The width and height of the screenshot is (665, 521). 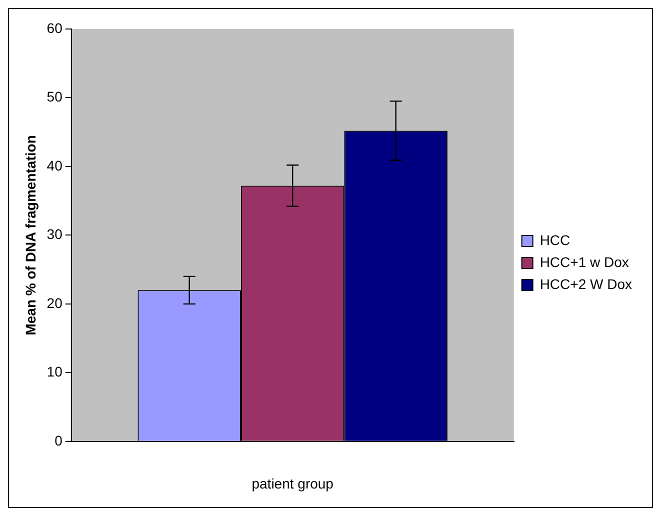 What do you see at coordinates (30, 235) in the screenshot?
I see `y-axis-title: Mean % of DNA fragmentation` at bounding box center [30, 235].